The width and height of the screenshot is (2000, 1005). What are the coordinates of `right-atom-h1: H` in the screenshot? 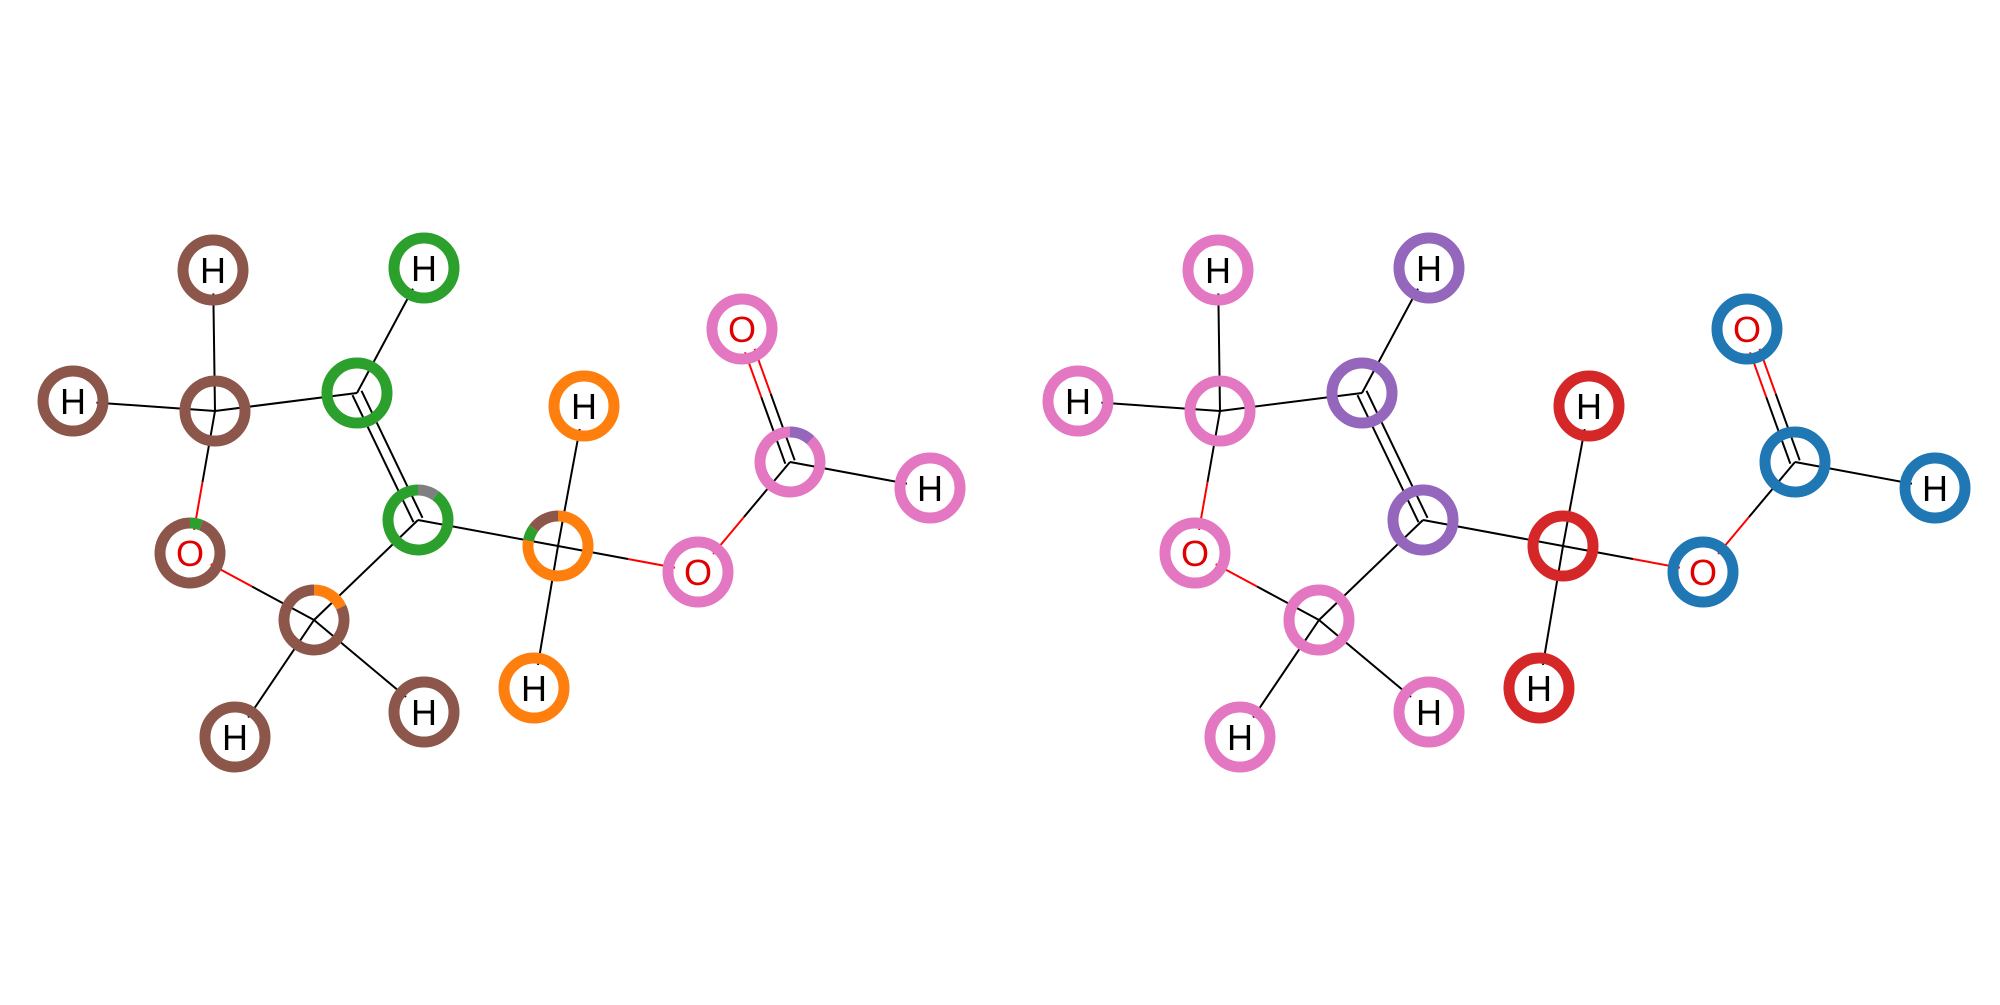 It's located at (1218, 270).